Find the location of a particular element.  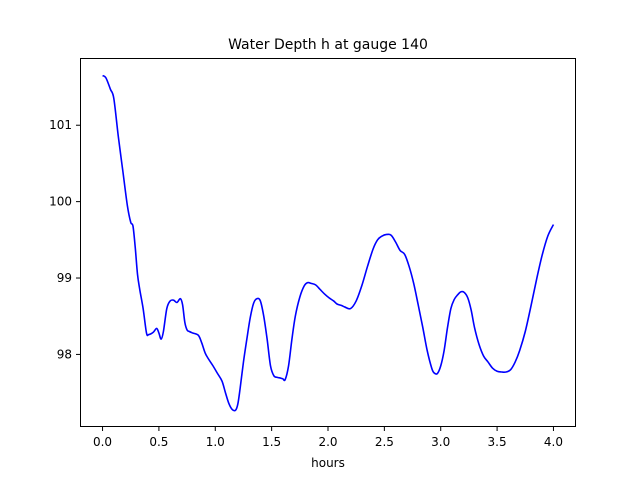

x-axis-label: hours is located at coordinates (328, 463).